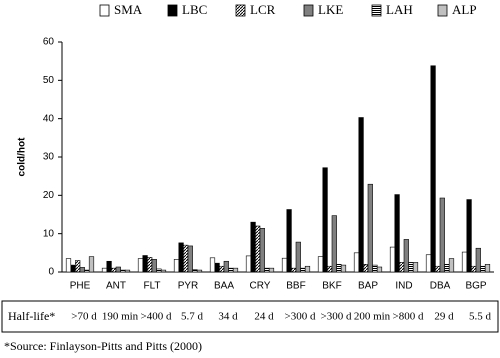 The image size is (500, 358). Describe the element at coordinates (368, 286) in the screenshot. I see `x-tick-label: BAP` at that location.